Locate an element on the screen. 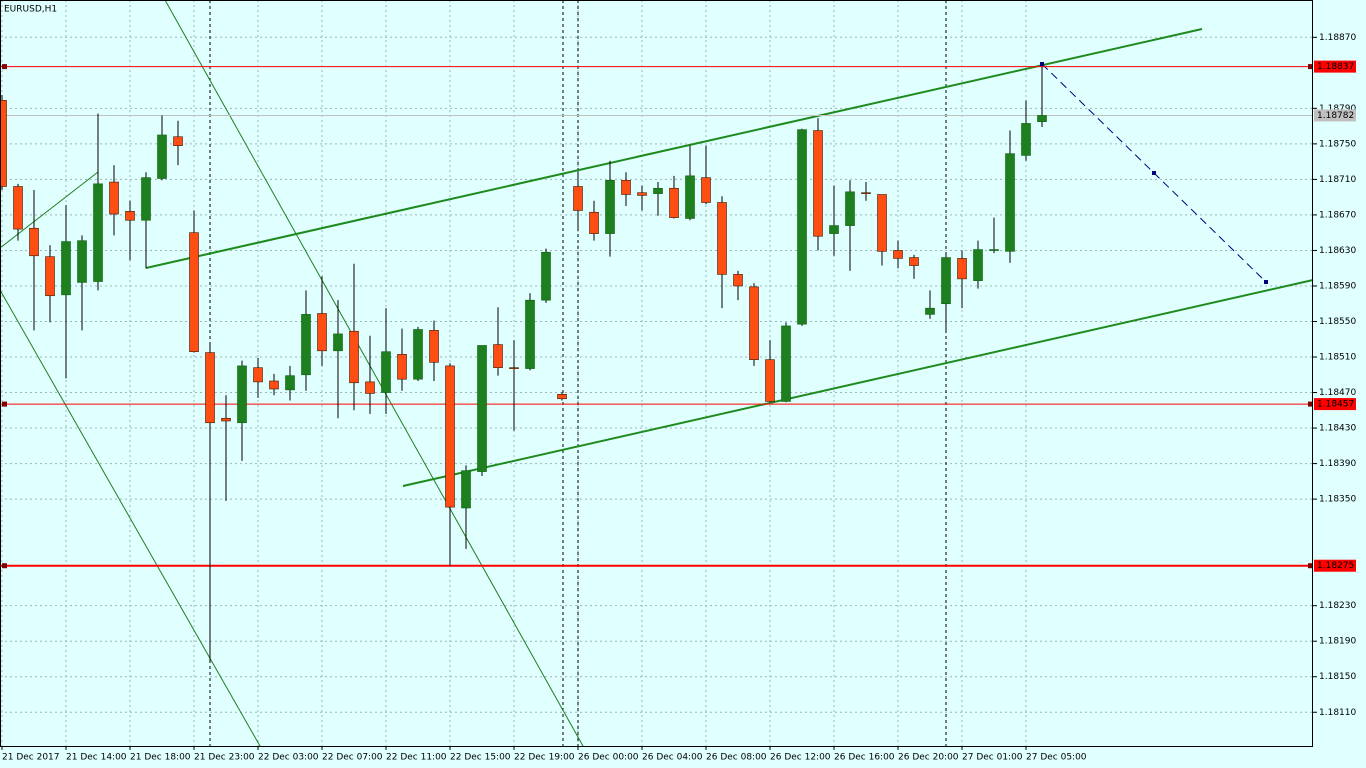 This screenshot has height=768, width=1366. x-tick-label: 27 Dec 05:00 is located at coordinates (1056, 758).